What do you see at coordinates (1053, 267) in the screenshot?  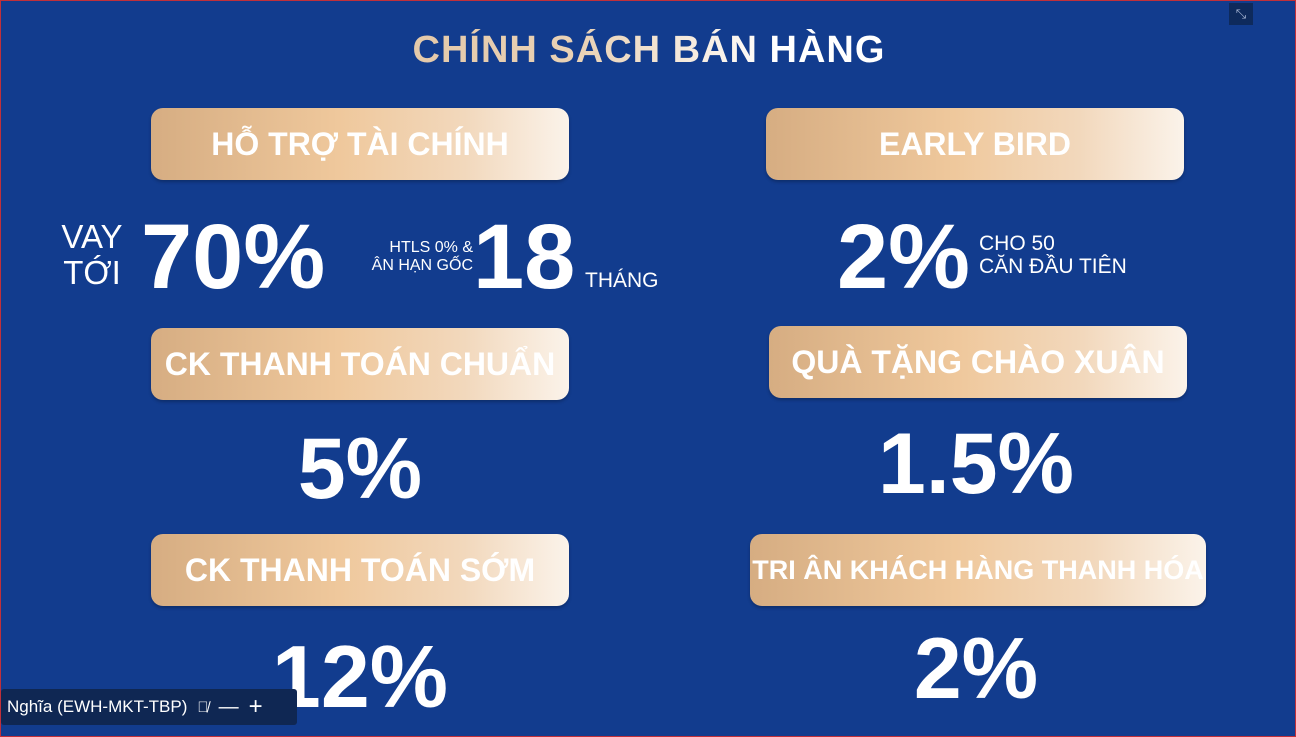 I see `early-bird-note-line2: CĂN ĐẦU TIÊN` at bounding box center [1053, 267].